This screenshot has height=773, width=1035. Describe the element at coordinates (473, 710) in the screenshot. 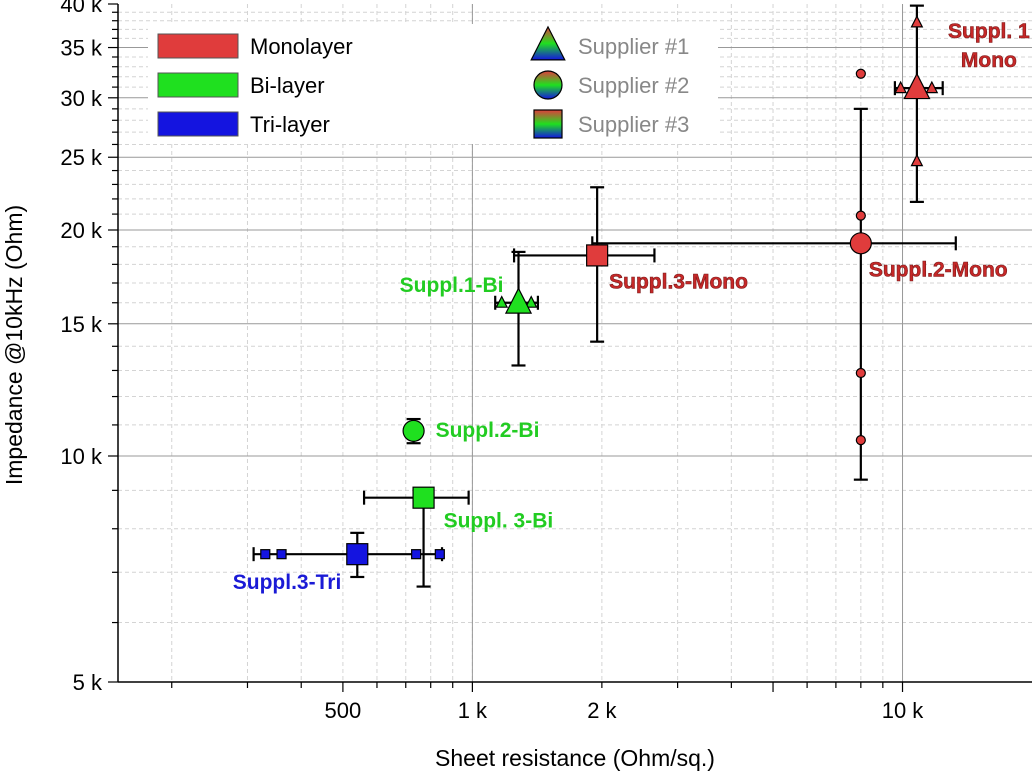

I see `x-tick-label: 1 k` at that location.